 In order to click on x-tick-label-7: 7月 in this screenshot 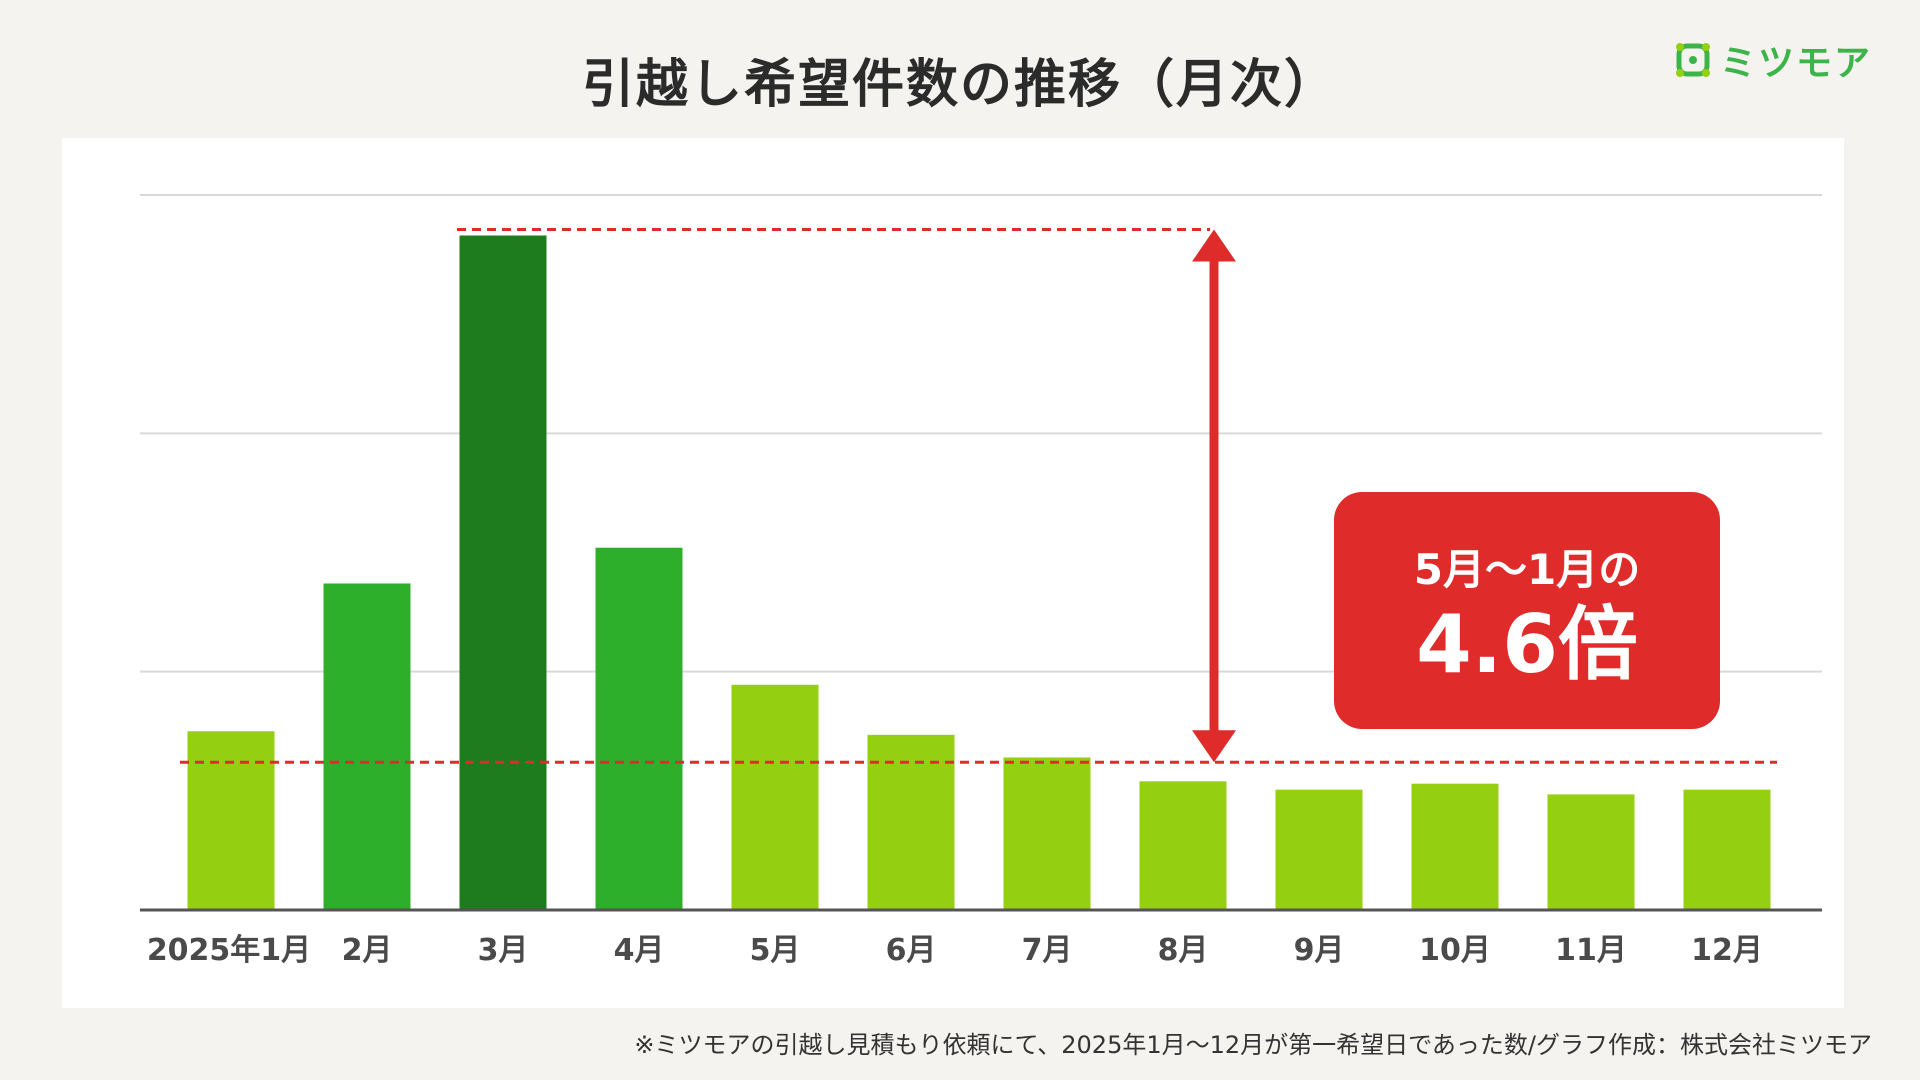, I will do `click(1047, 950)`.